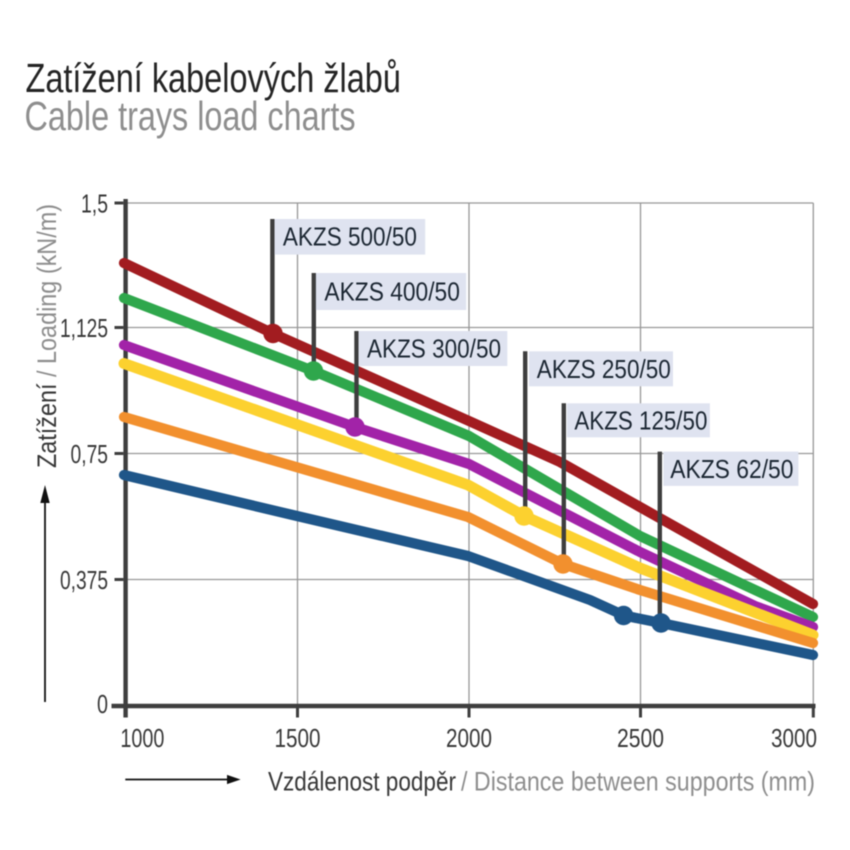 The image size is (850, 850). What do you see at coordinates (142, 738) in the screenshot?
I see `svg-text: 1000` at bounding box center [142, 738].